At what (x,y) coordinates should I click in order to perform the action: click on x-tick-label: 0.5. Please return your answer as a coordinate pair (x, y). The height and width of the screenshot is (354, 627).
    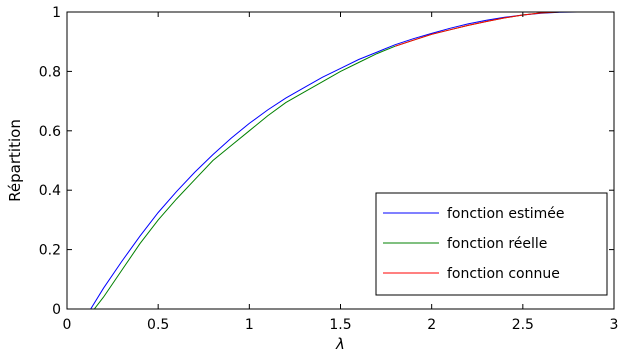
    Looking at the image, I should click on (158, 325).